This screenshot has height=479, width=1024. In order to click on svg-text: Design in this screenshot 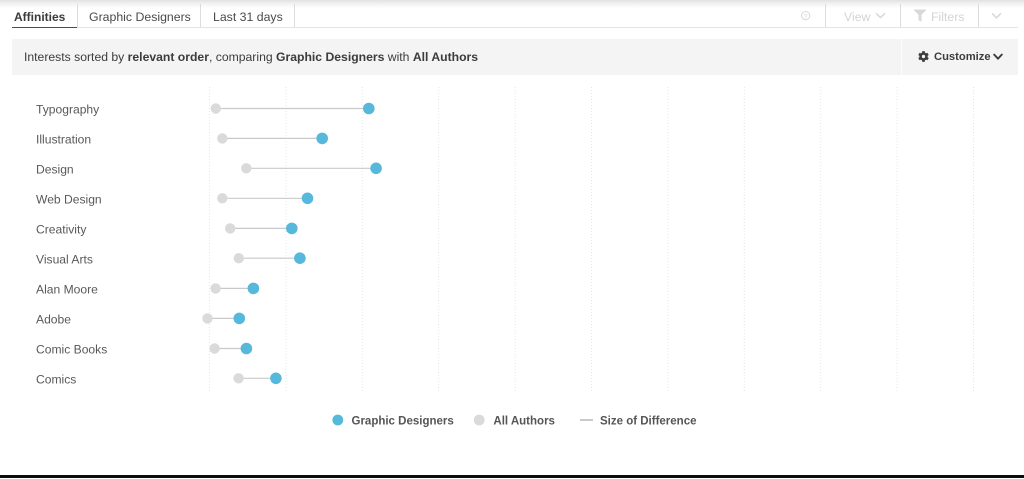, I will do `click(55, 170)`.